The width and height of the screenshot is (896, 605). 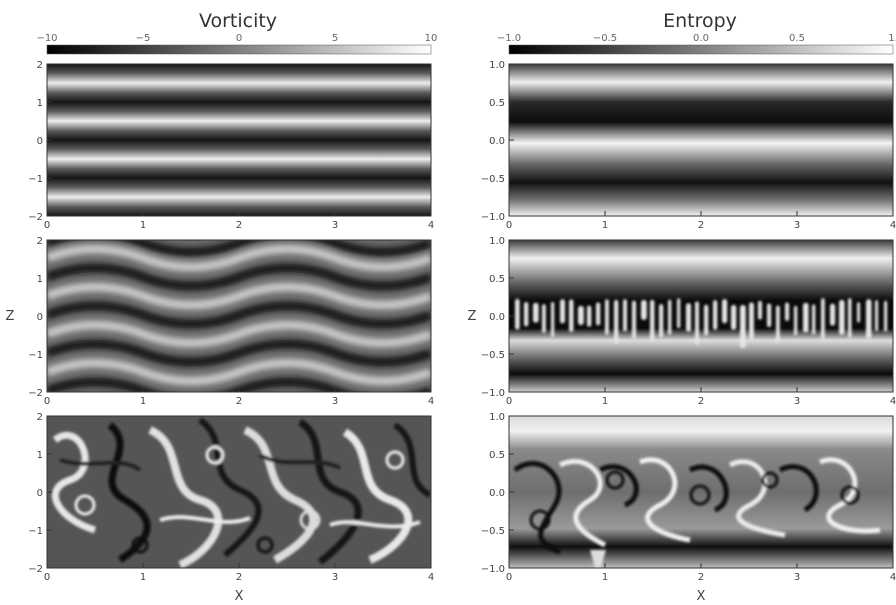 I want to click on x-axis-label-right: X, so click(x=701, y=596).